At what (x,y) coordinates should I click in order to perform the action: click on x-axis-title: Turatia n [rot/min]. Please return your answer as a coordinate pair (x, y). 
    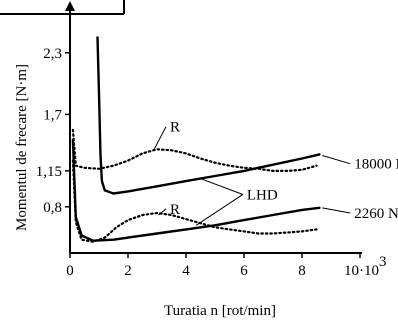
    Looking at the image, I should click on (220, 311).